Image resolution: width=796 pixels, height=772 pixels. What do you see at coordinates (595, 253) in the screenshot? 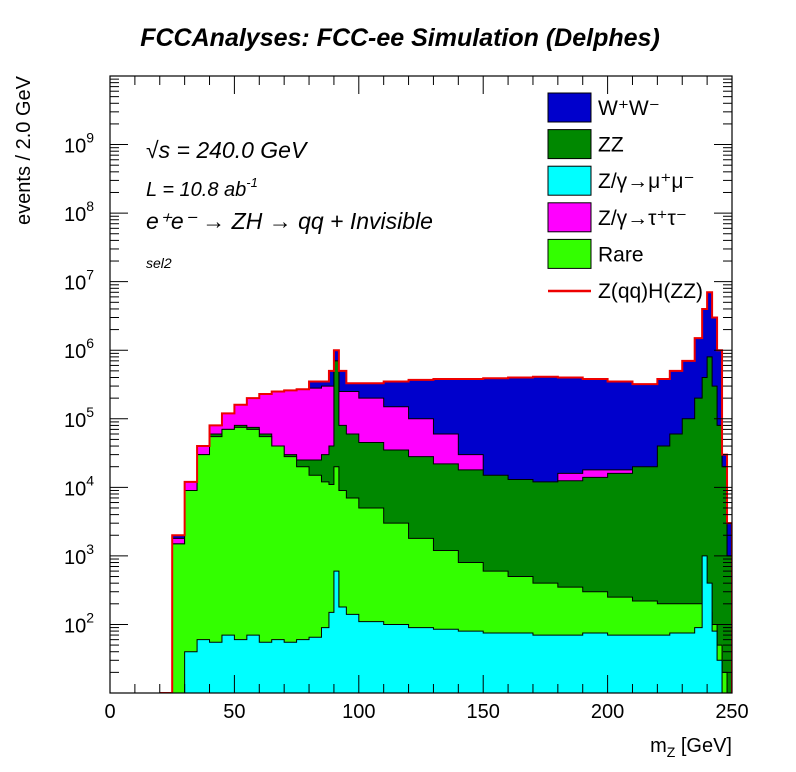
I see `legend-item-rare: Rare` at bounding box center [595, 253].